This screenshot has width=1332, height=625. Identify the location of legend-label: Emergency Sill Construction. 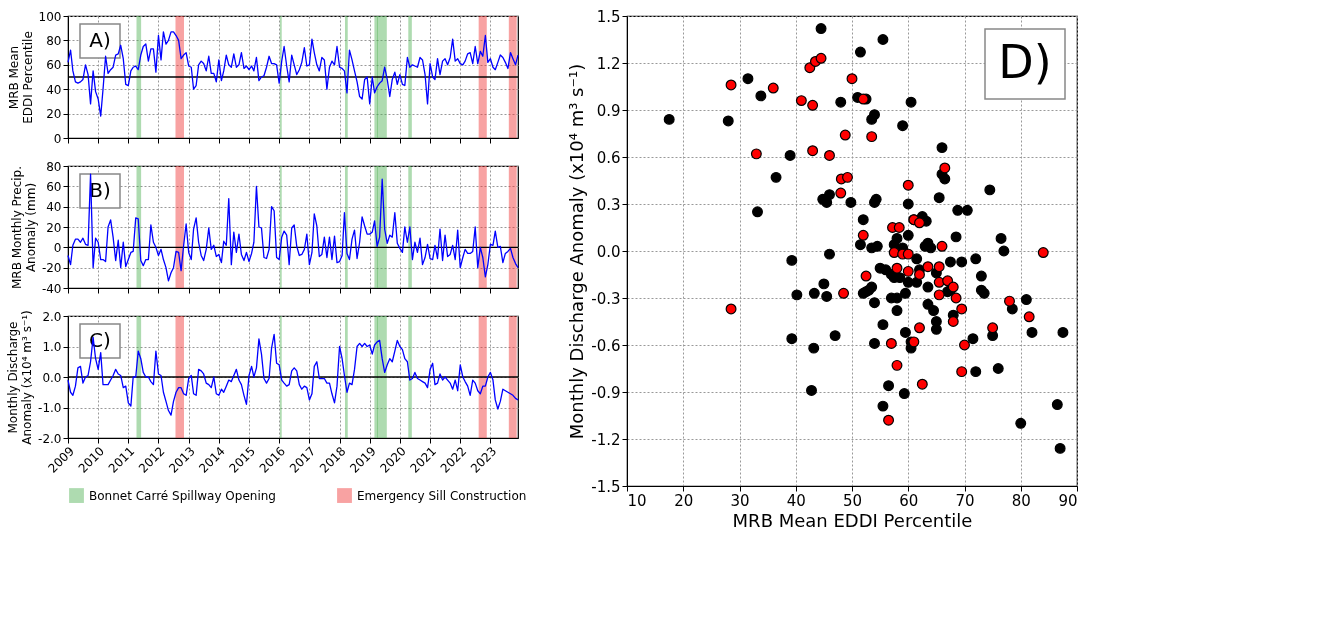
(442, 495).